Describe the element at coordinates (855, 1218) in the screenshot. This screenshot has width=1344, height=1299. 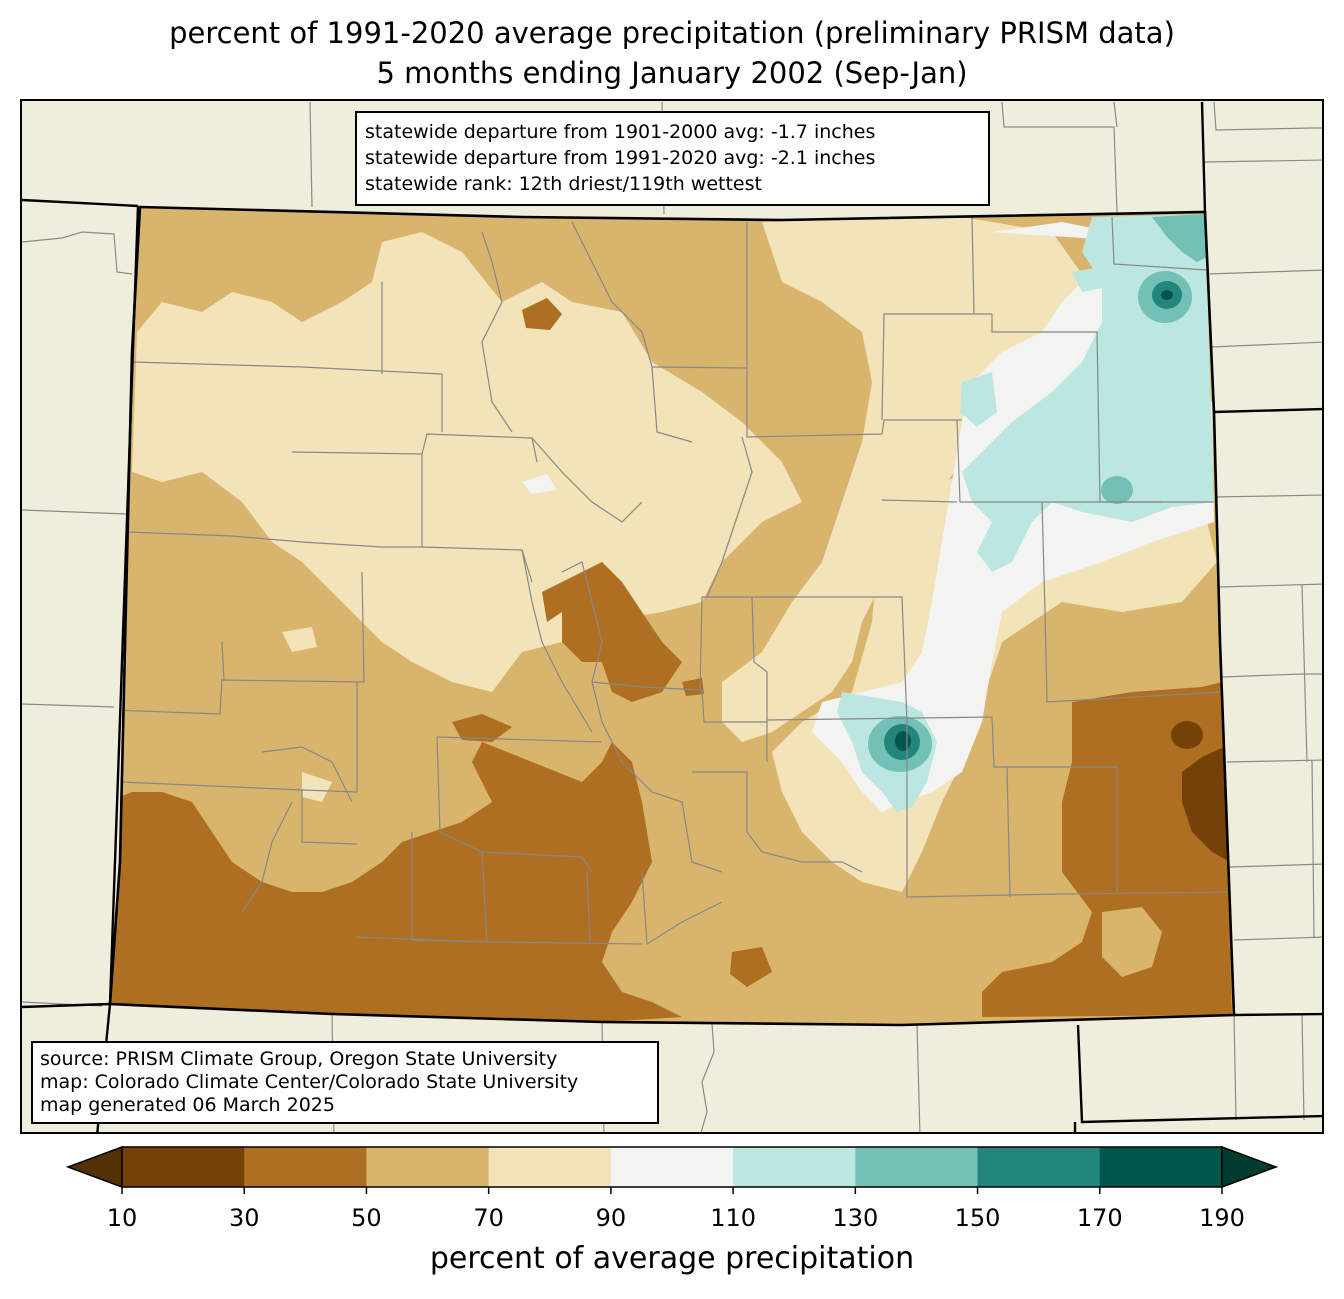
I see `colorbar-tick-label: 130` at that location.